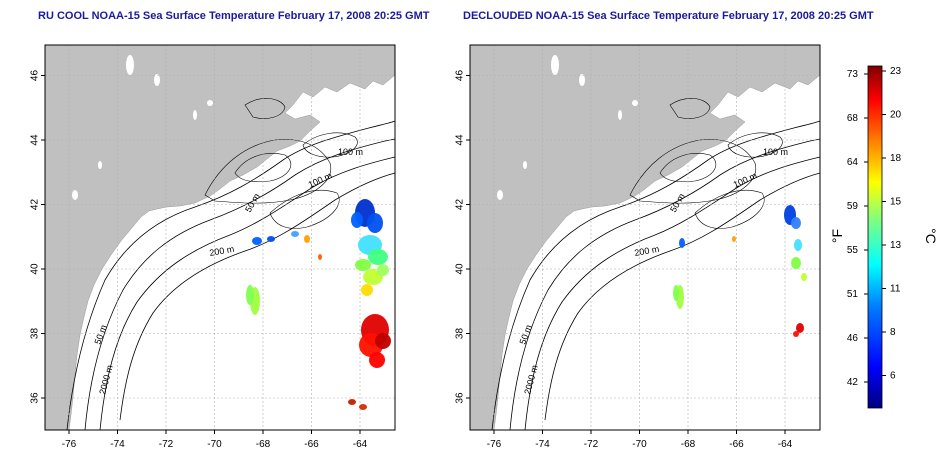 This screenshot has width=950, height=475. I want to click on colorbar-f-label: 46, so click(853, 338).